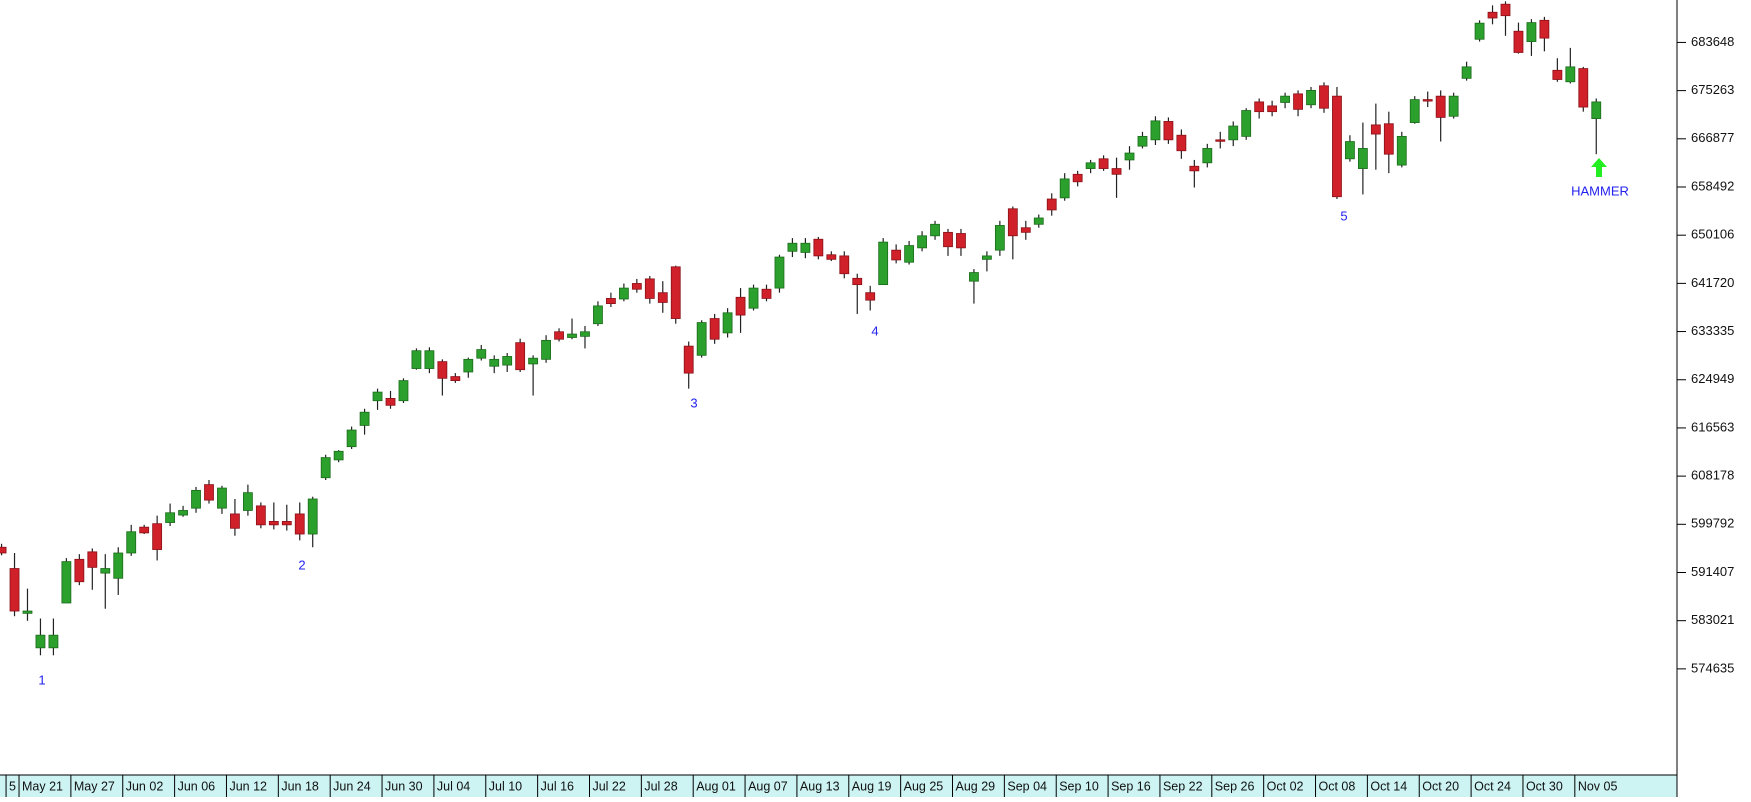 This screenshot has height=802, width=1751. I want to click on y-tick-label: 608178, so click(1712, 475).